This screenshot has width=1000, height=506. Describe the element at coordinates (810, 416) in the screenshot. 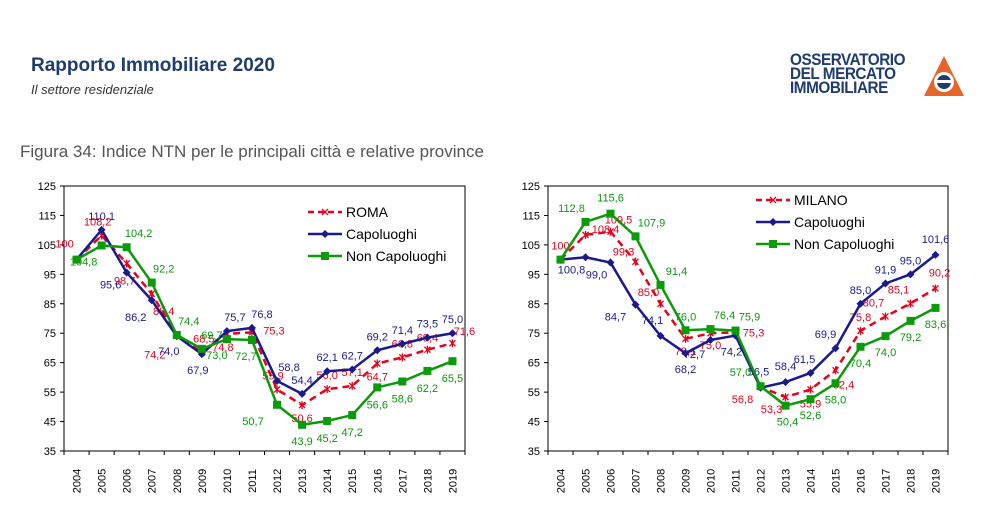

I see `data-label-non_capoluoghi: 52,6` at that location.